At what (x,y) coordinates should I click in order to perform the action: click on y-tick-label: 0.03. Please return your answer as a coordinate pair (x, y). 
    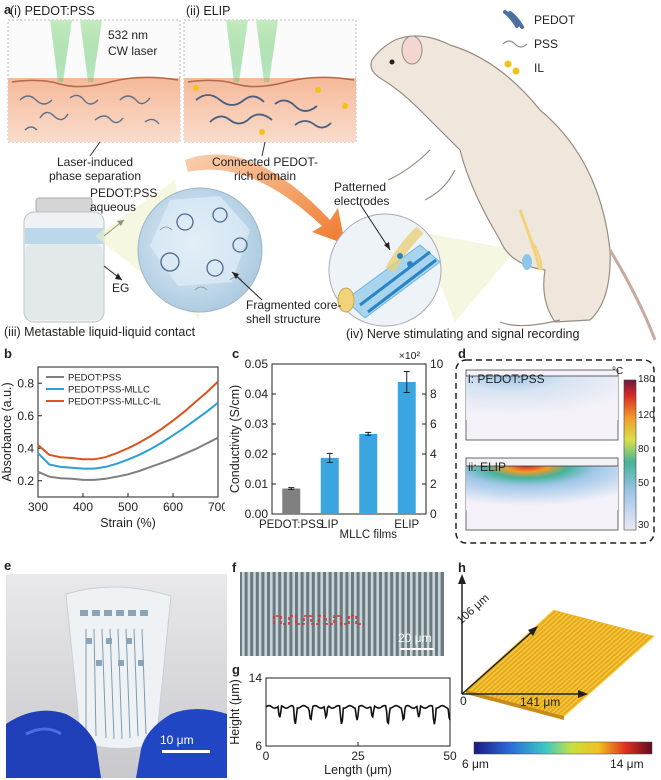
    Looking at the image, I should click on (257, 424).